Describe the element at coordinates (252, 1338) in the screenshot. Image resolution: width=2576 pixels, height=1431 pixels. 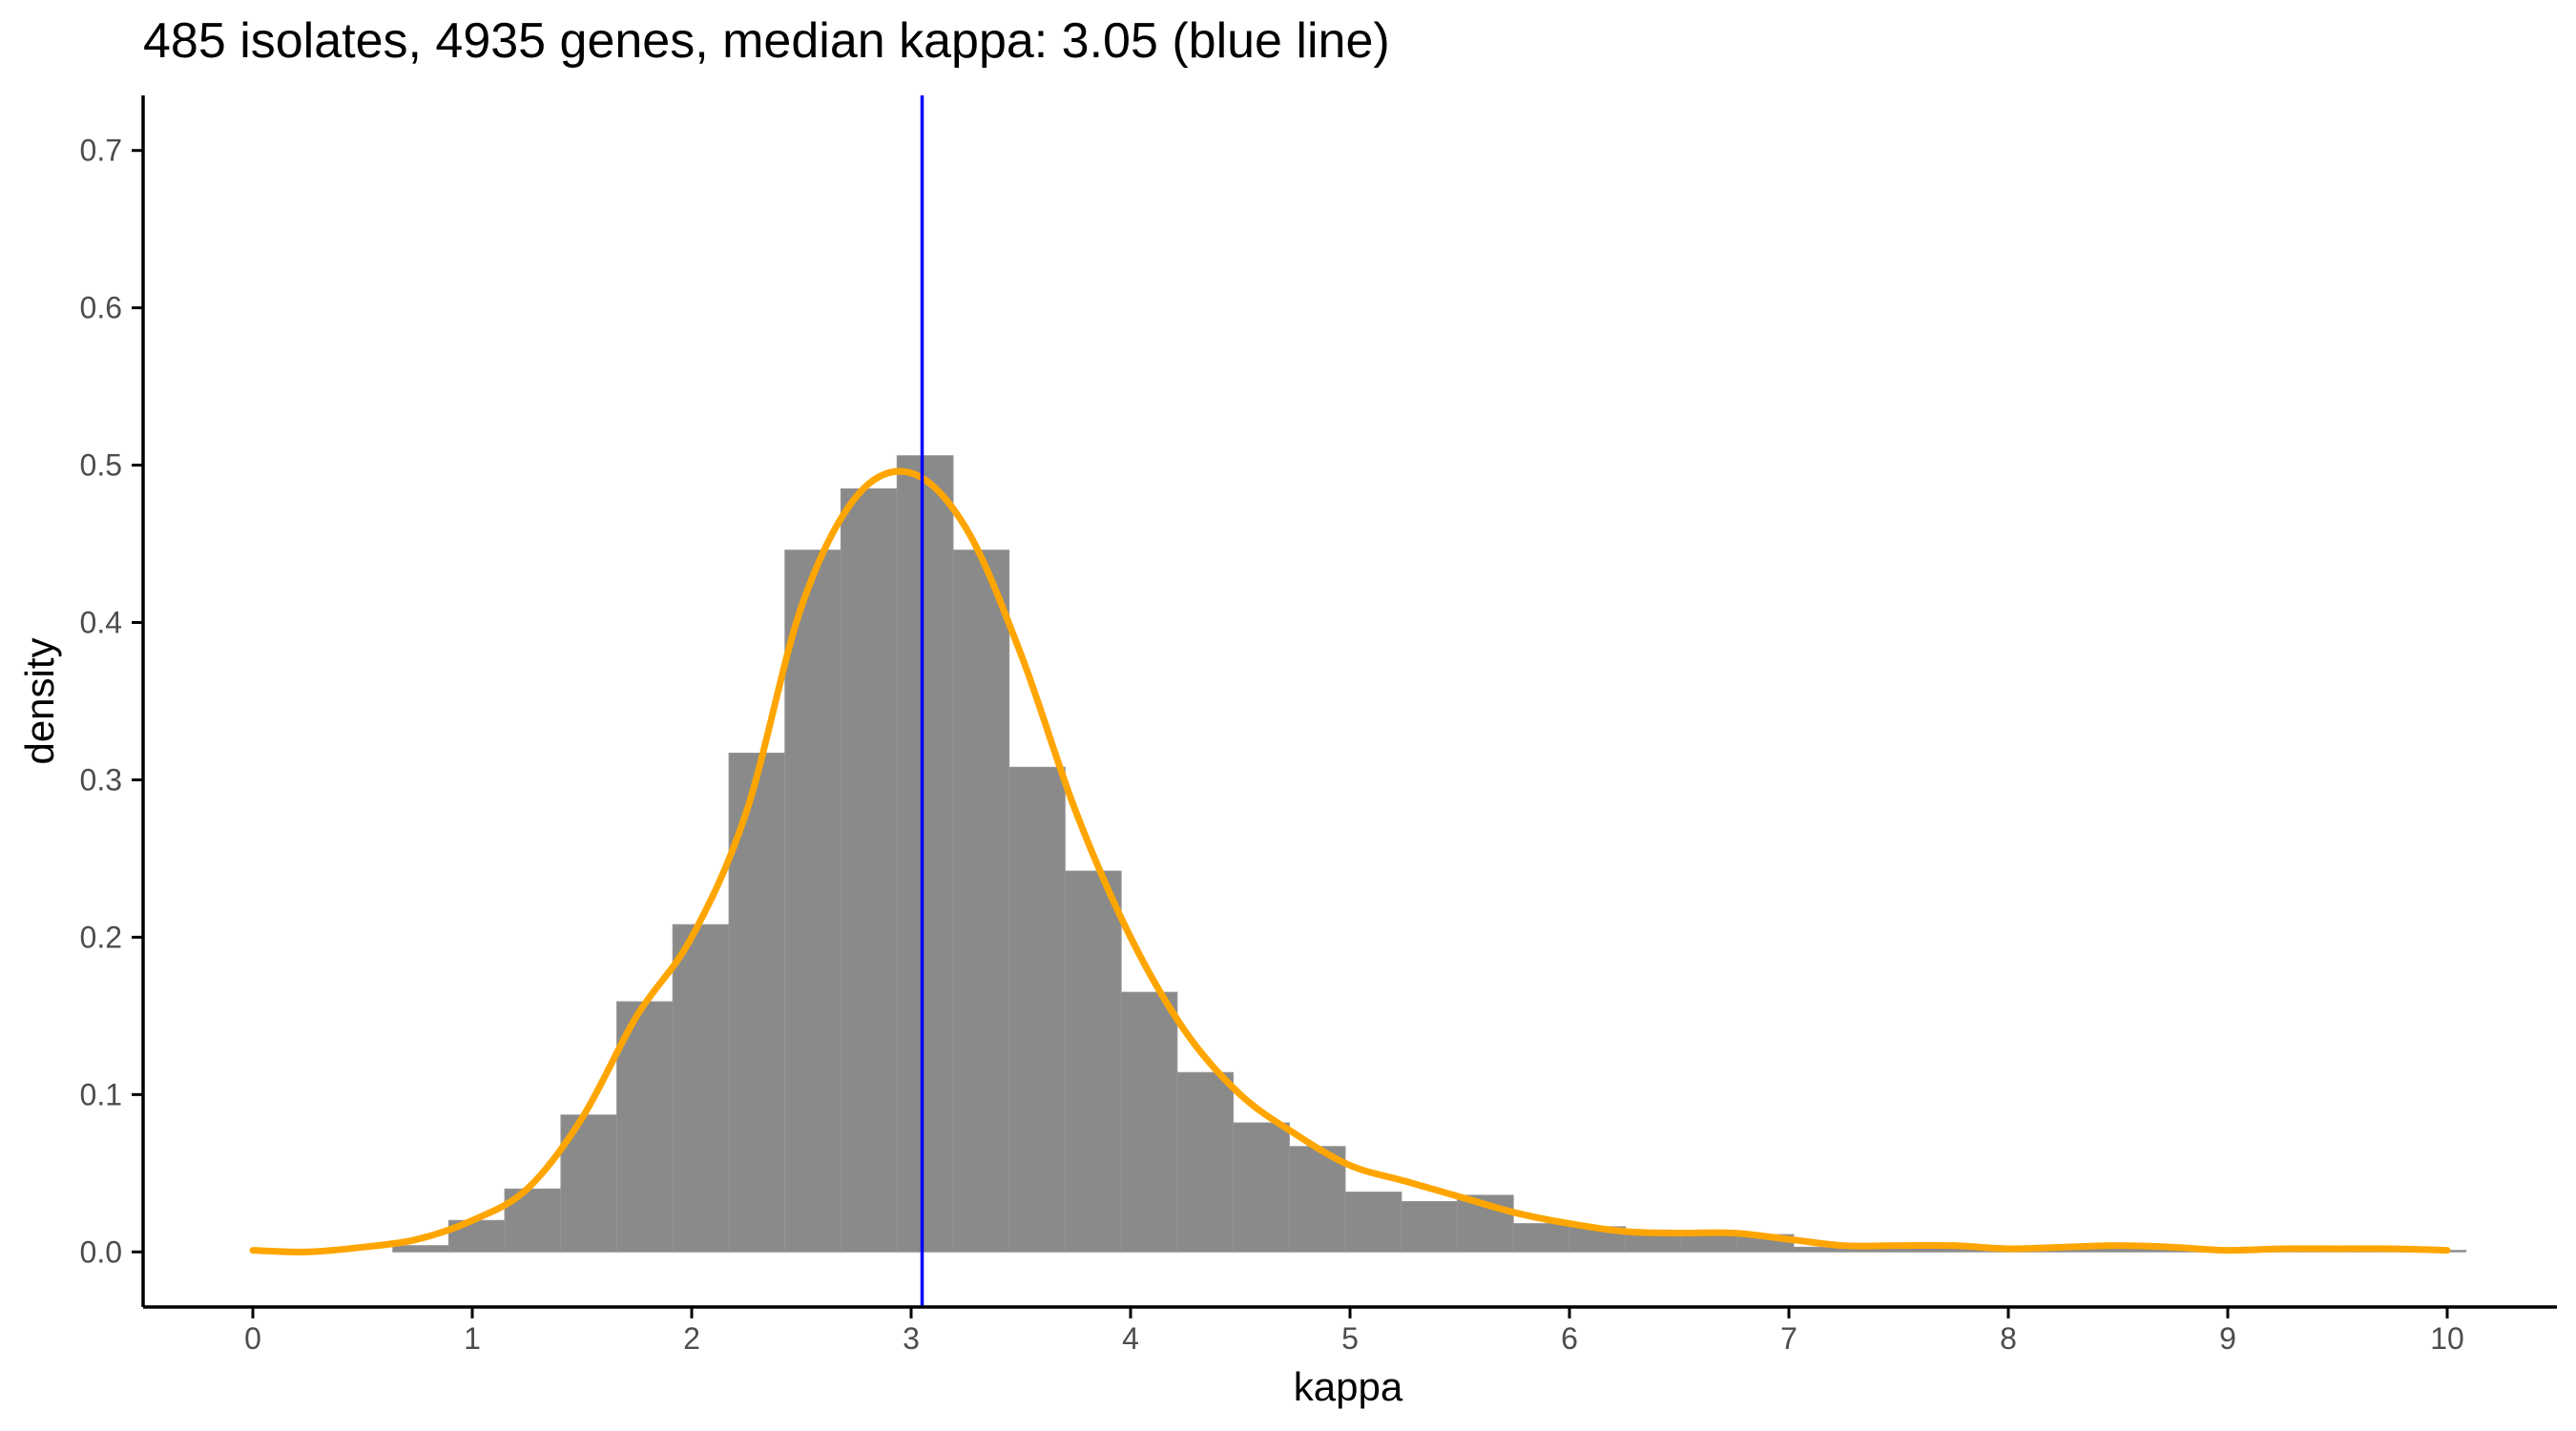
I see `x-tick-label: 0` at that location.